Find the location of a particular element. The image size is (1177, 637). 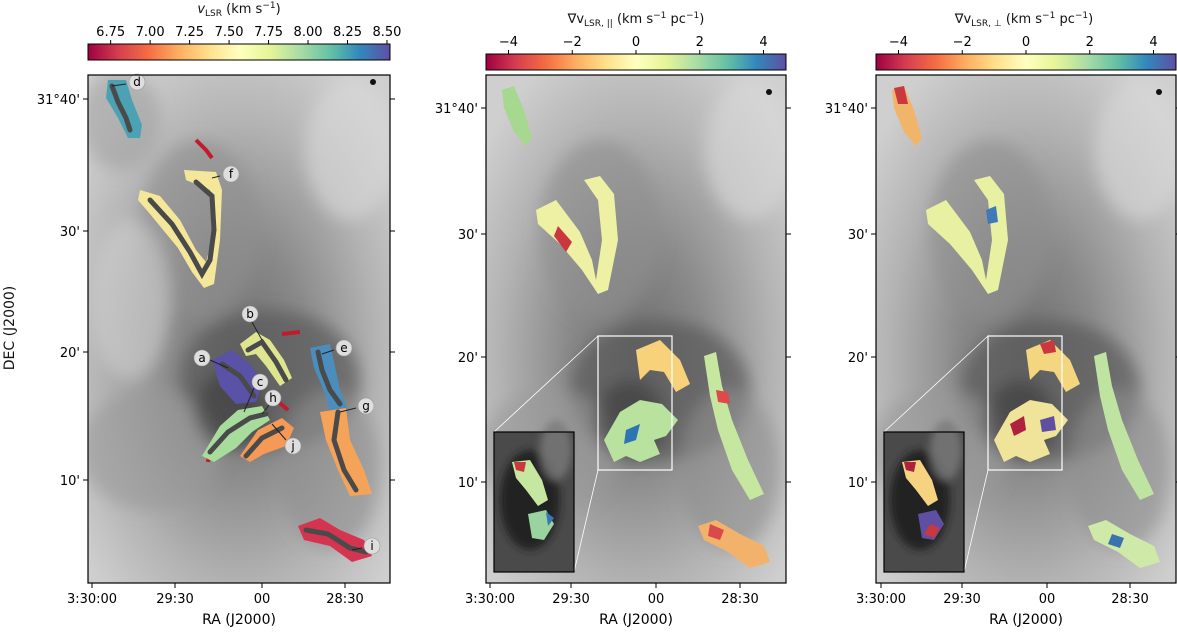

colorbar-title: ∇vLSR, || (km s−1 pc−1) is located at coordinates (636, 20).